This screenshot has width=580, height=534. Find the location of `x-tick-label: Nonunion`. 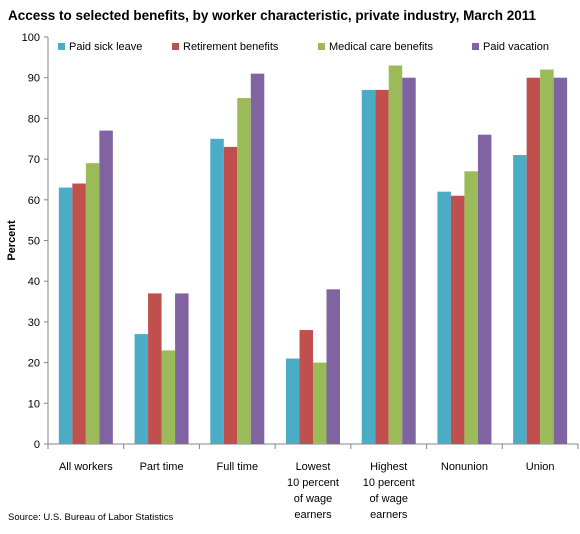

x-tick-label: Nonunion is located at coordinates (464, 467).